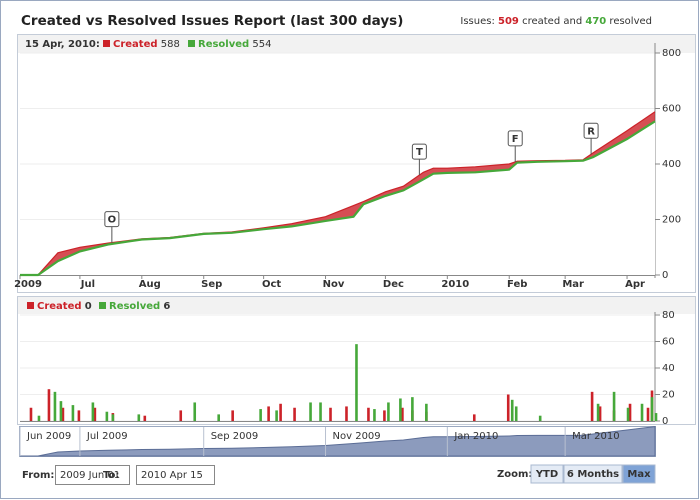  I want to click on date-input-value: 2010 Apr 15, so click(172, 475).